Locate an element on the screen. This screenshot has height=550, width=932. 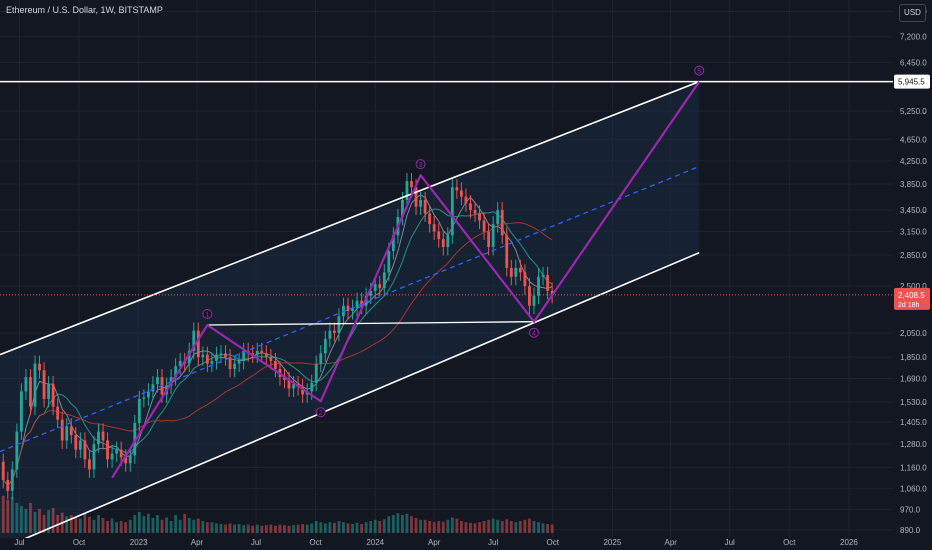
price-tick-label: 2,050.0 is located at coordinates (913, 333).